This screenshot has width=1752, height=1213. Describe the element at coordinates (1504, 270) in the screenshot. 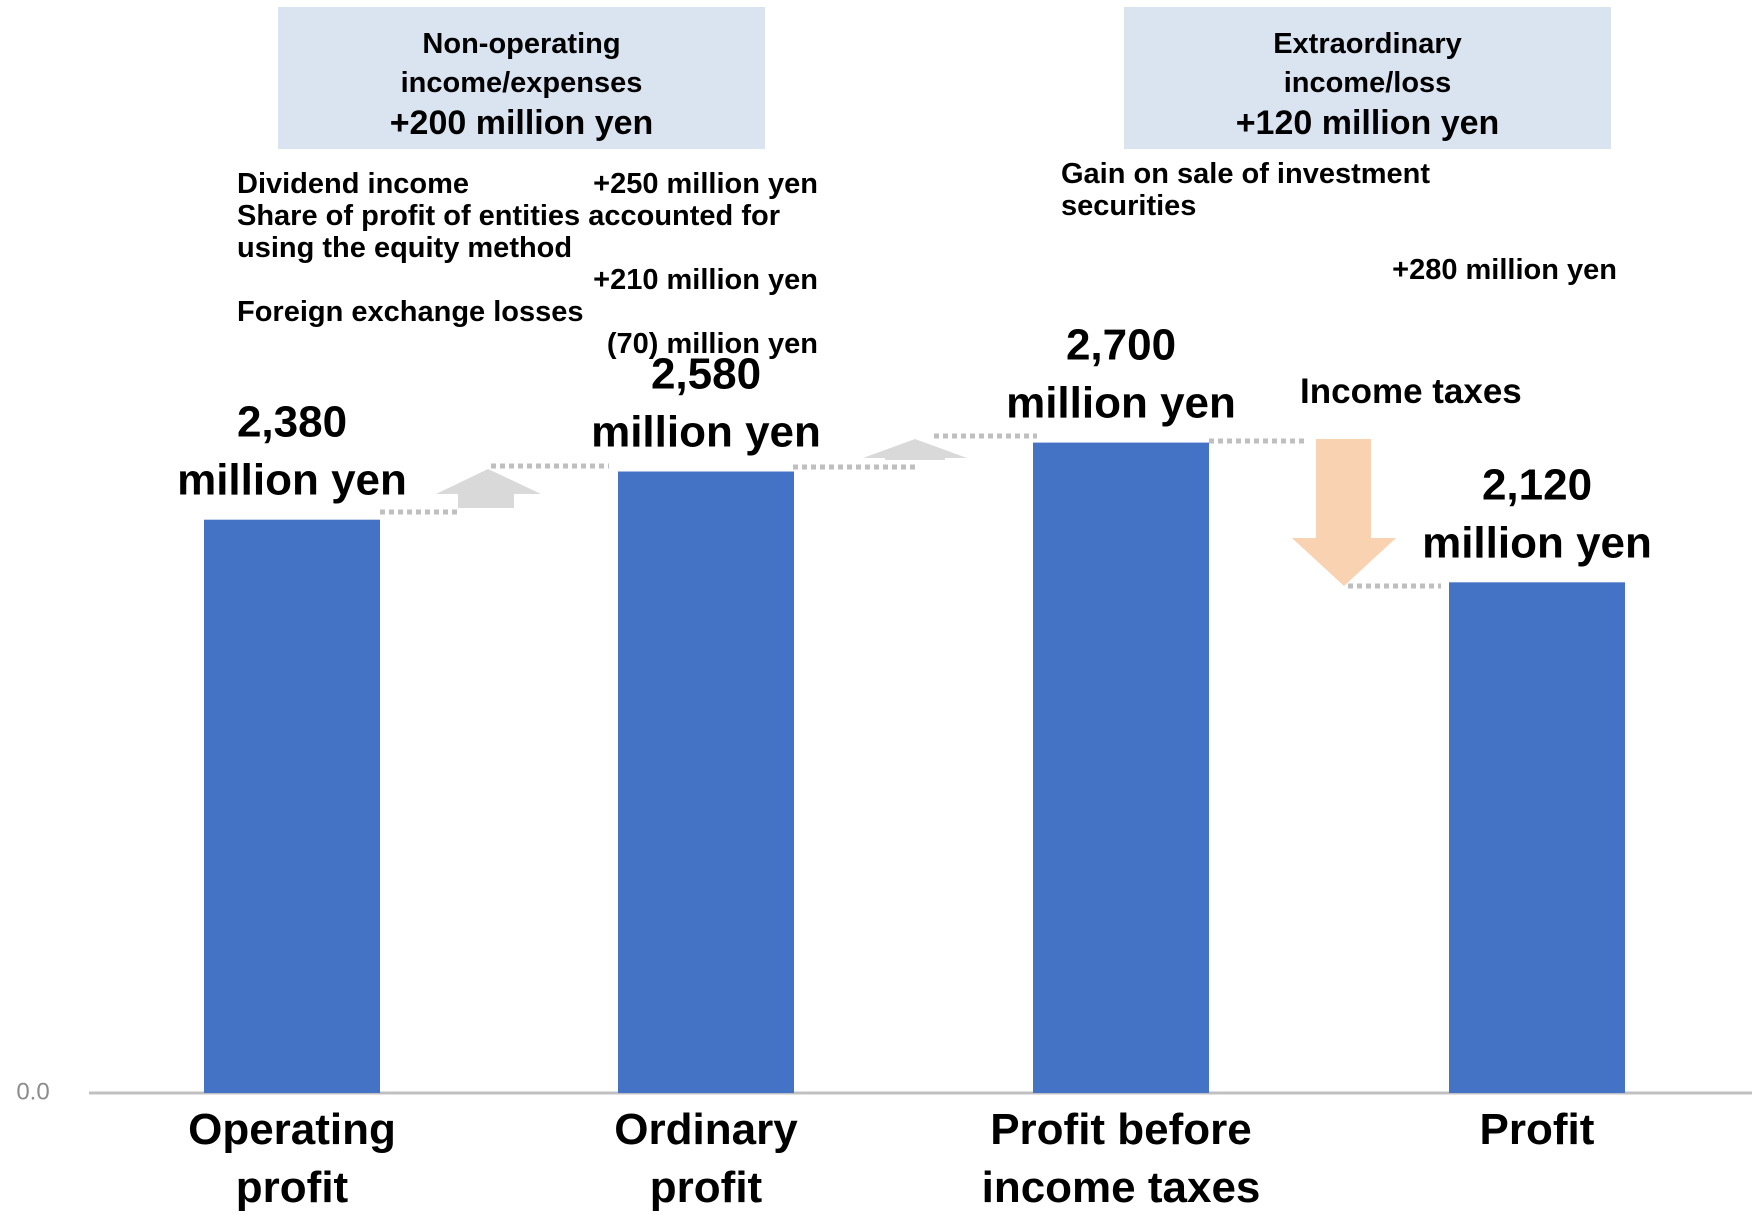

I see `detail-value: +280 million yen` at that location.